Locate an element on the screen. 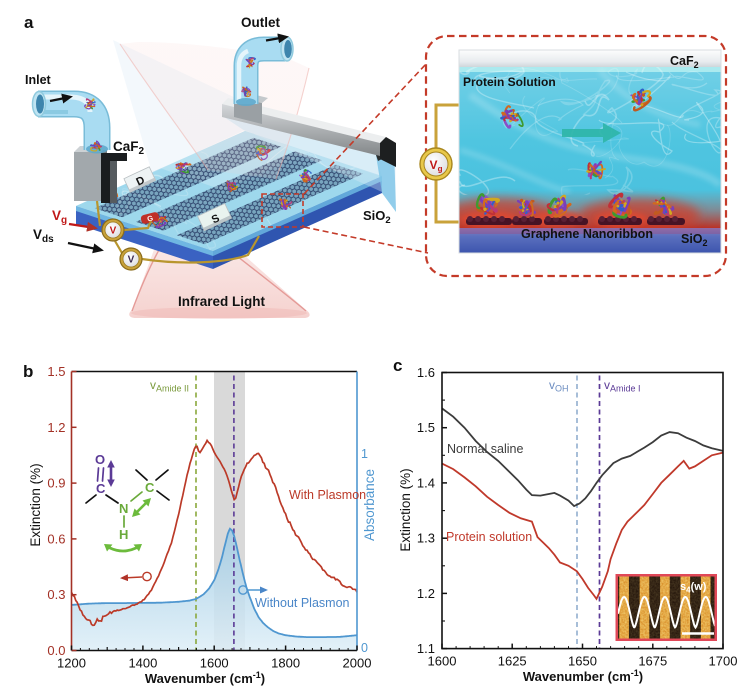 The image size is (754, 699). svg-text: G is located at coordinates (150, 218).